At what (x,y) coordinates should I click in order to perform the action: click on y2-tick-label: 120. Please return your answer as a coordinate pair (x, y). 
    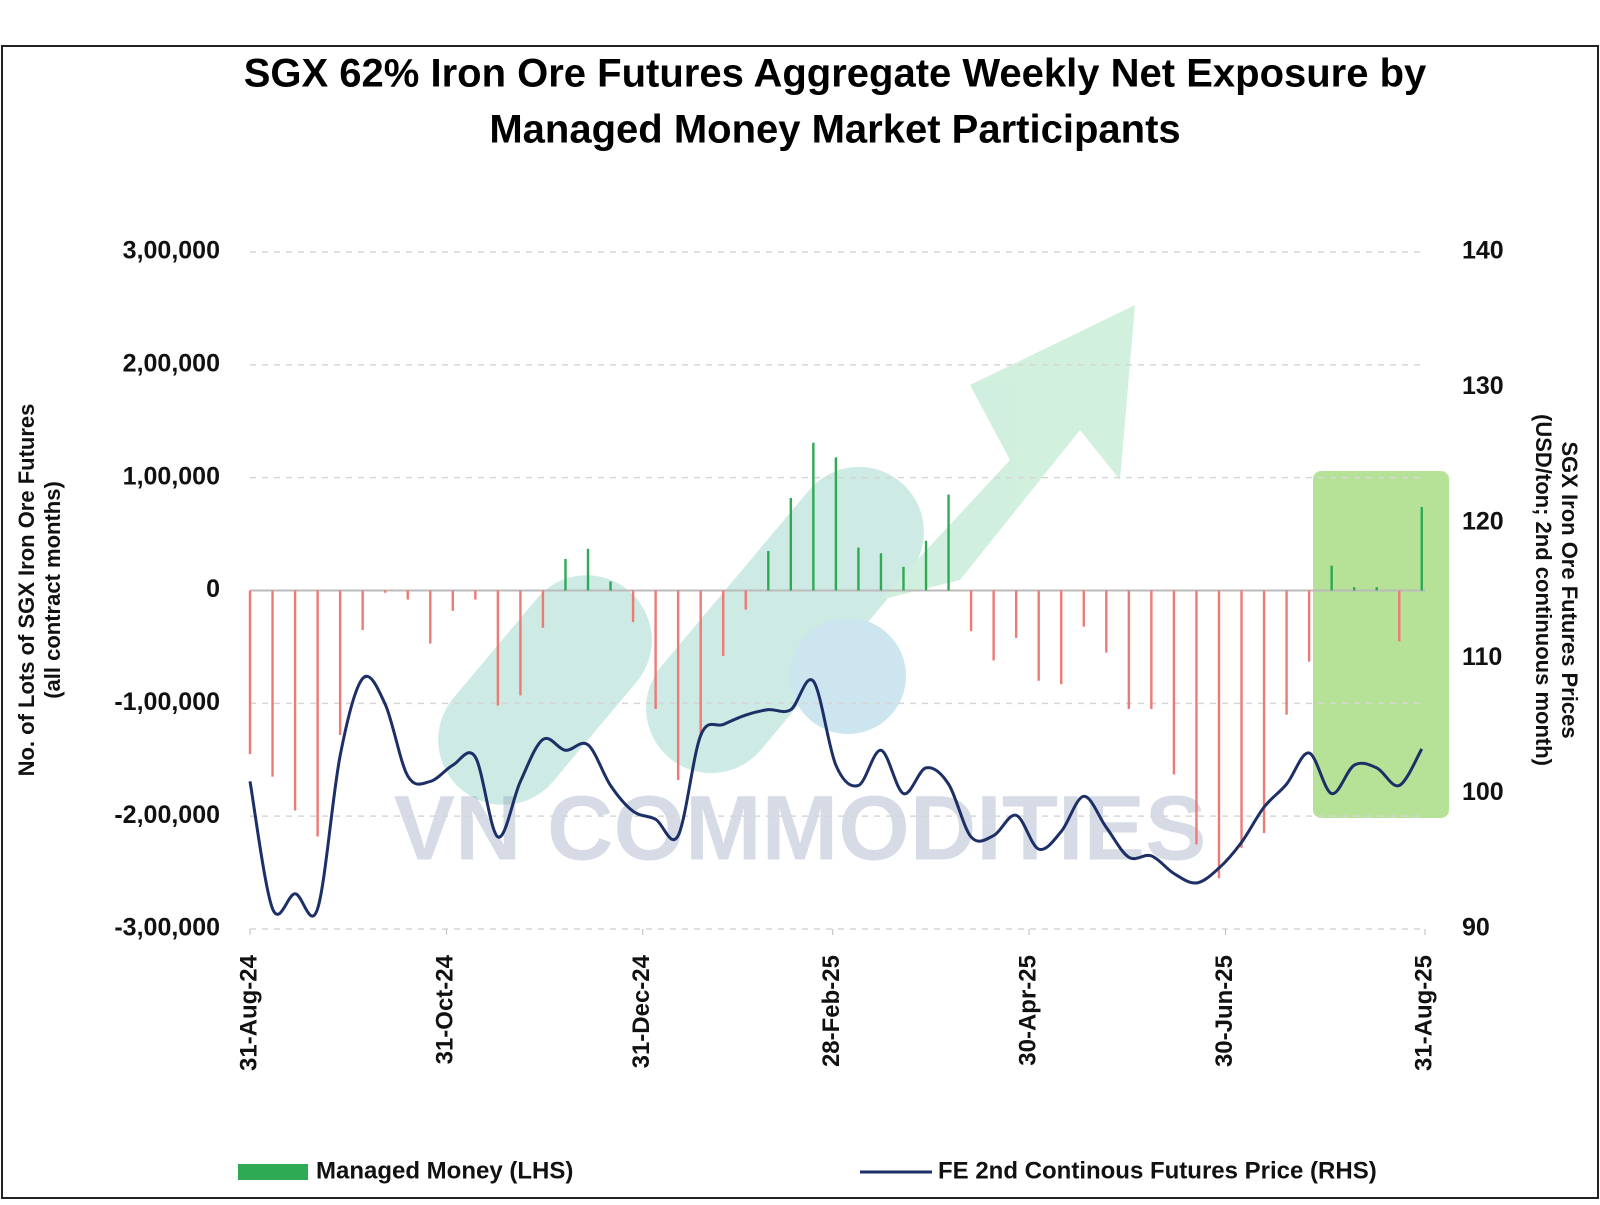
    Looking at the image, I should click on (1483, 521).